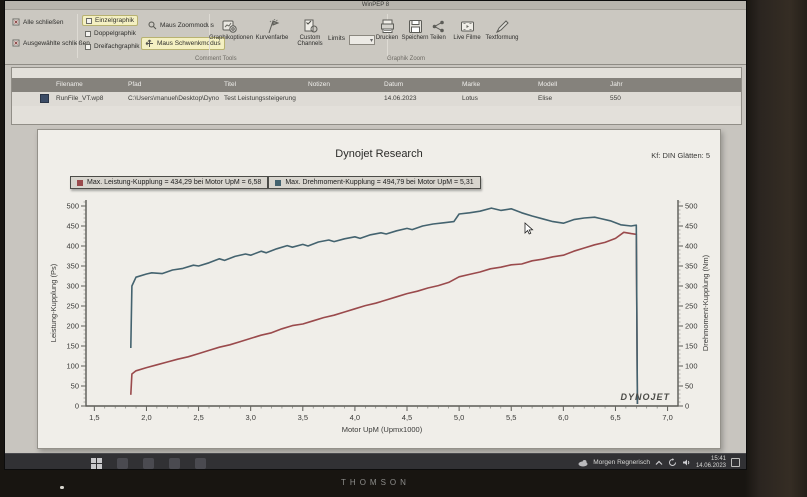 The image size is (807, 497). I want to click on limits-dropdown, so click(362, 40).